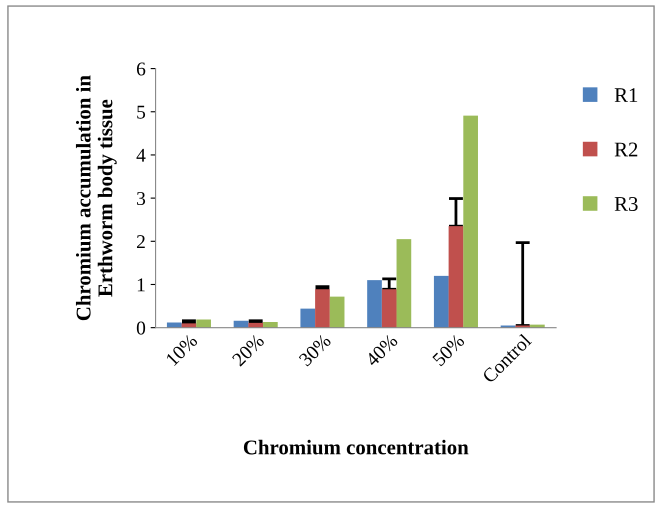 The width and height of the screenshot is (662, 508). I want to click on y-tick-label: 3, so click(141, 199).